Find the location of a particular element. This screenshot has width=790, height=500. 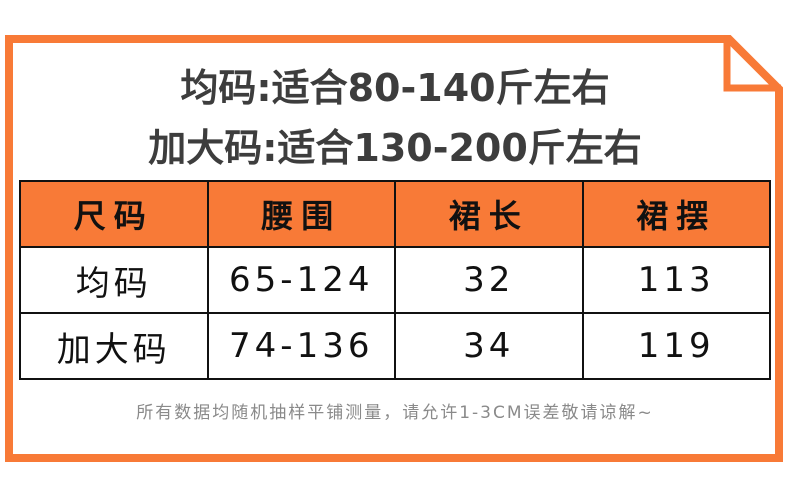

cell-skirt-length: 34 is located at coordinates (489, 346).